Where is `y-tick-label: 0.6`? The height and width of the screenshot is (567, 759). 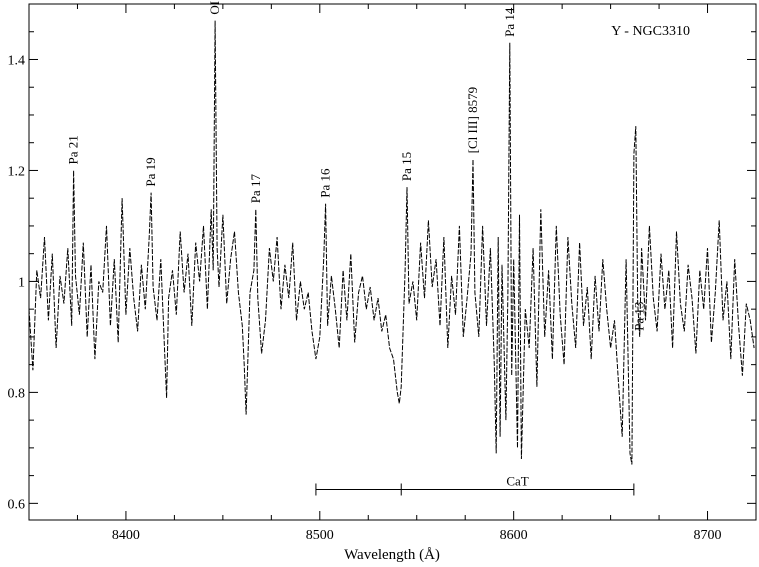 y-tick-label: 0.6 is located at coordinates (17, 504).